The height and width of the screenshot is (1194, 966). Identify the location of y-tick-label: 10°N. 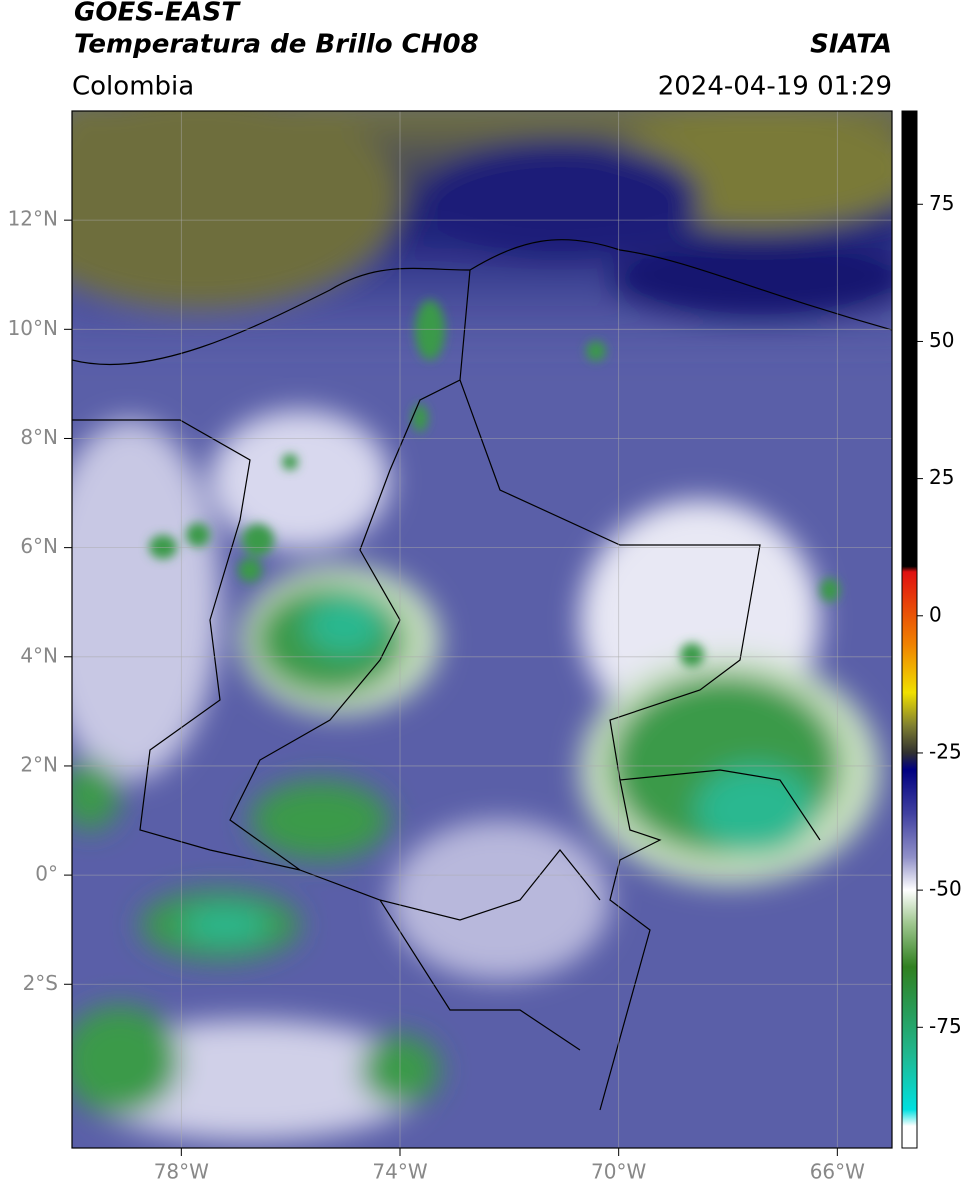
(33, 328).